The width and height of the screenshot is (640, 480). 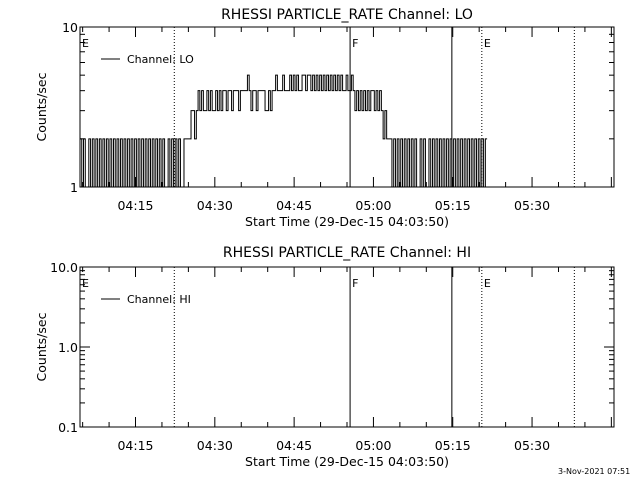 What do you see at coordinates (355, 283) in the screenshot?
I see `panel2-marker-label-f: F` at bounding box center [355, 283].